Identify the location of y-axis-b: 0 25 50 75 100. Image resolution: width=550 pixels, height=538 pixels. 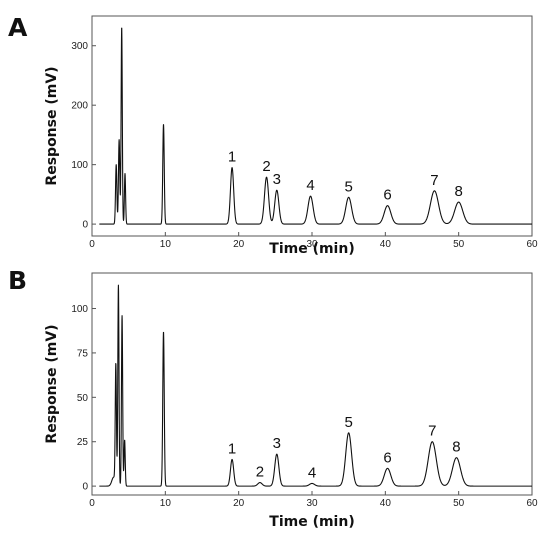
(83, 398).